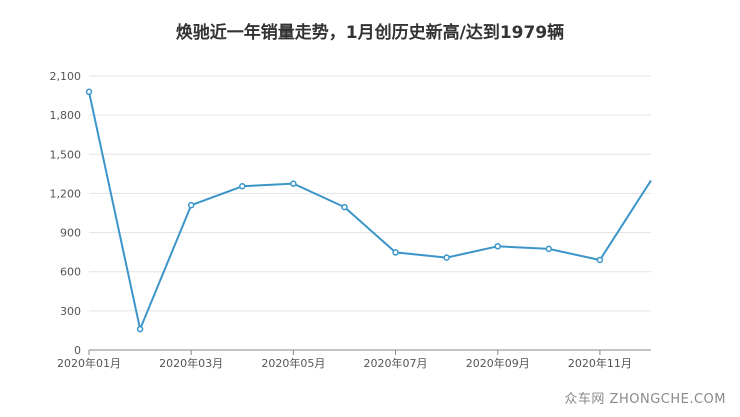 This screenshot has width=740, height=417. Describe the element at coordinates (70, 311) in the screenshot. I see `y-tick-label: 300` at that location.